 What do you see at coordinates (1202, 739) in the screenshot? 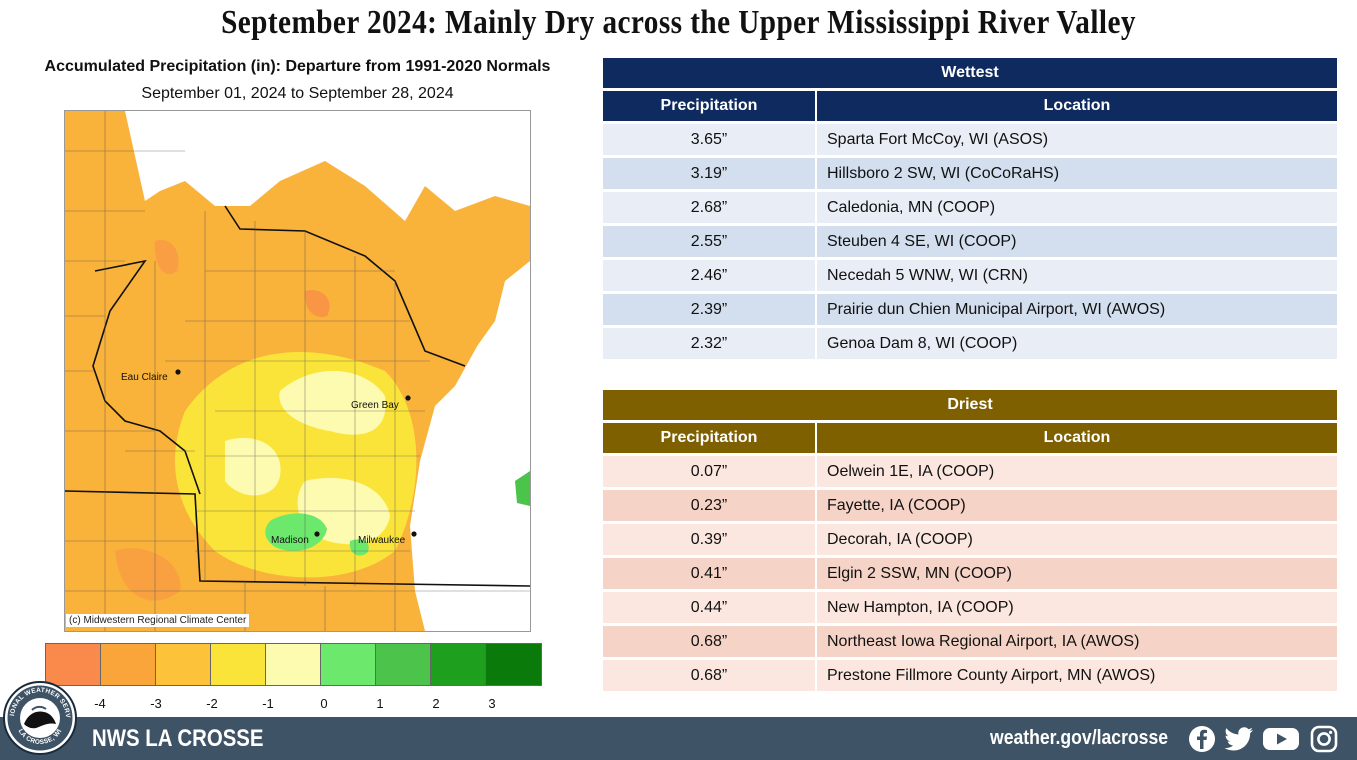
I see `facebook-icon` at bounding box center [1202, 739].